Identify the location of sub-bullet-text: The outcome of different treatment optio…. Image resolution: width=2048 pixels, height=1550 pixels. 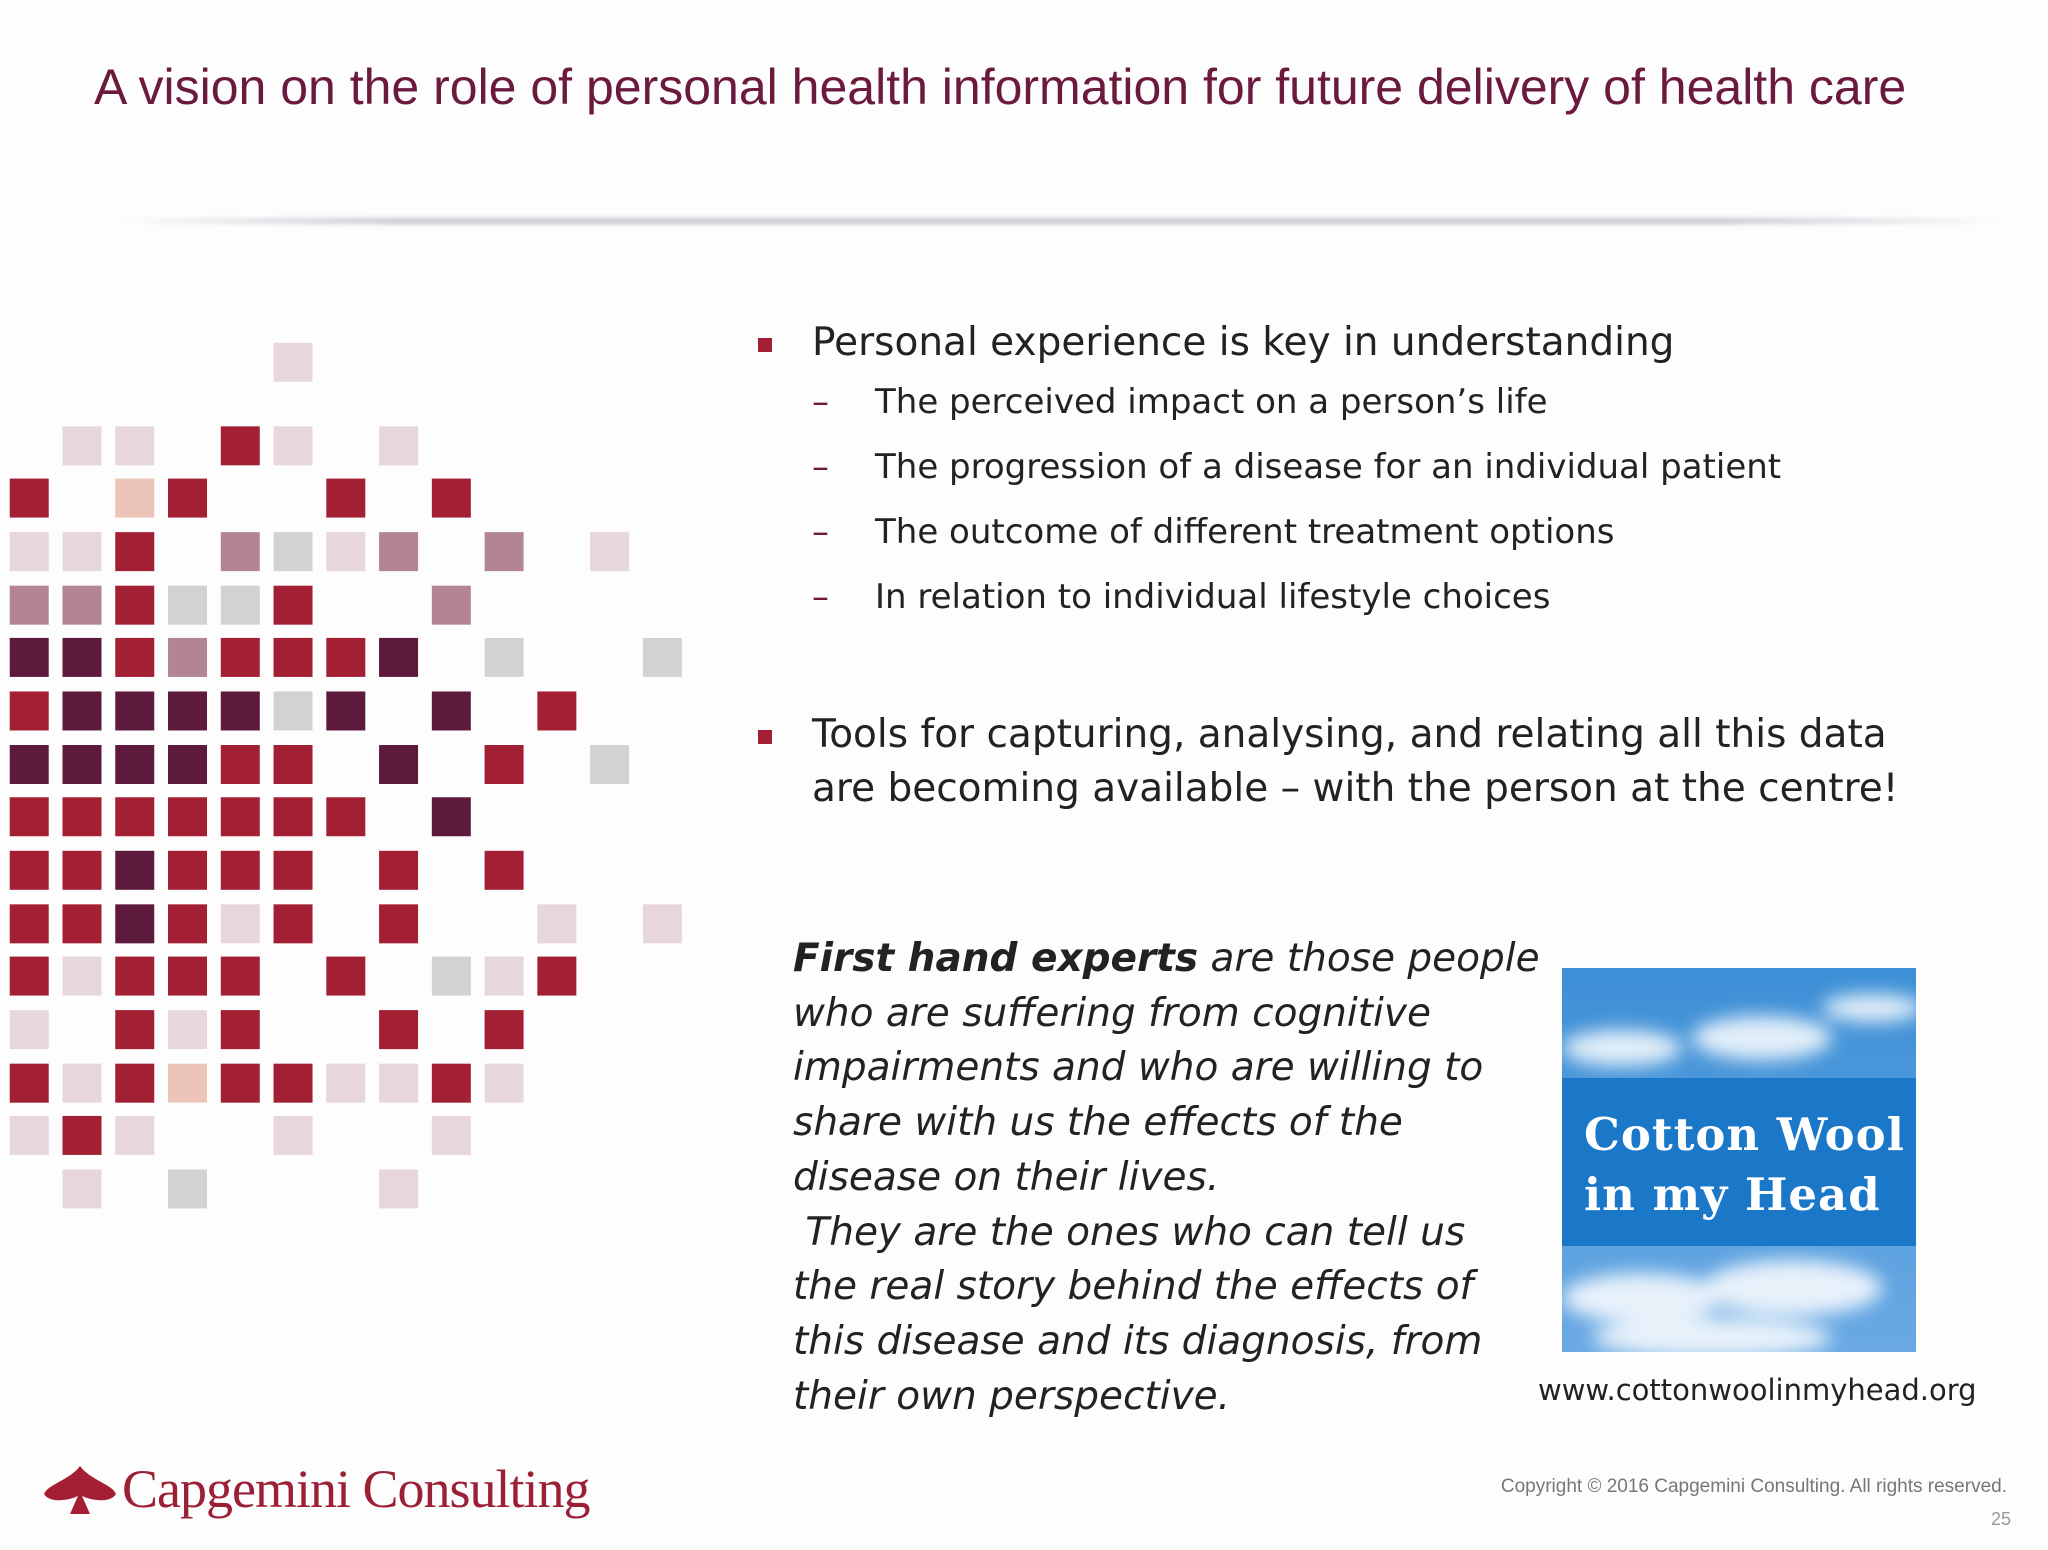
(1245, 532).